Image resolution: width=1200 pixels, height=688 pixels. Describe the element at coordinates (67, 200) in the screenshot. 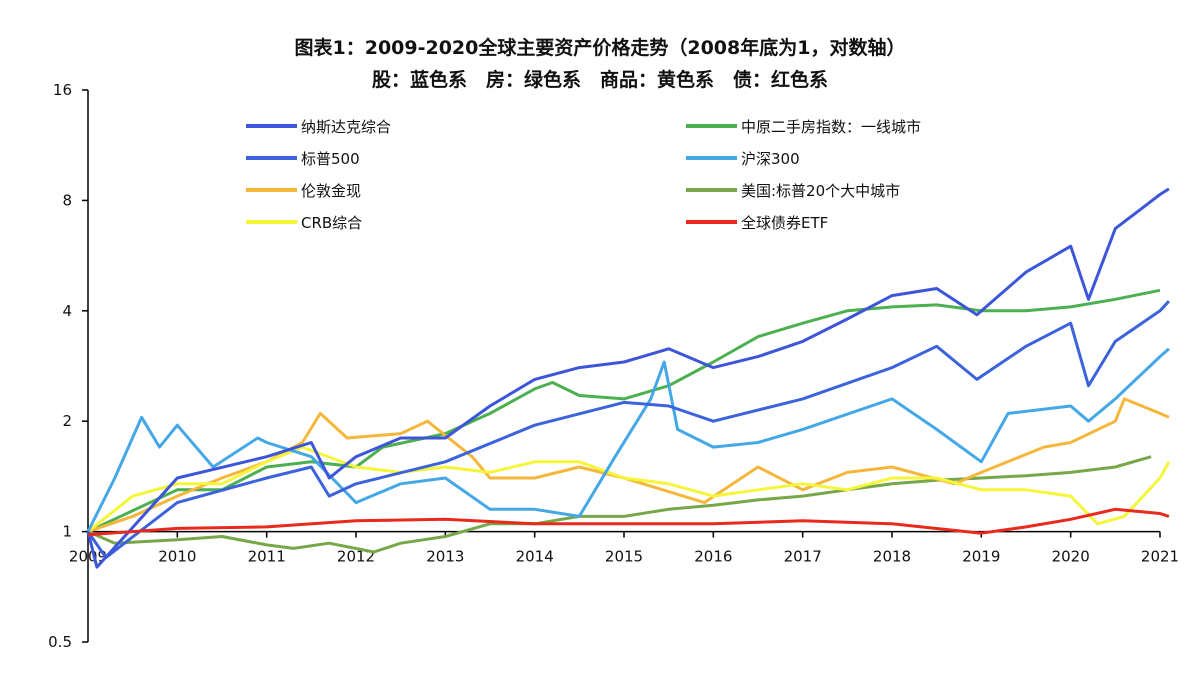

I see `y-tick-label: 8` at that location.